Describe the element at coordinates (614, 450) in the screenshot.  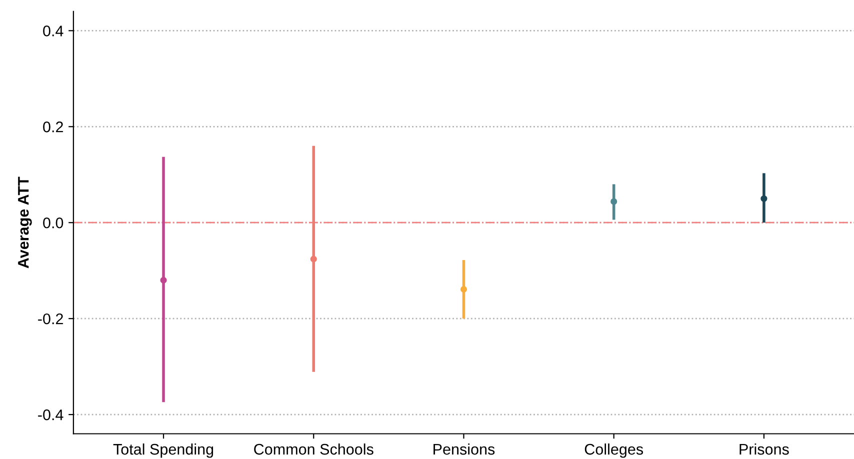
I see `x-tick-label: Colleges` at that location.